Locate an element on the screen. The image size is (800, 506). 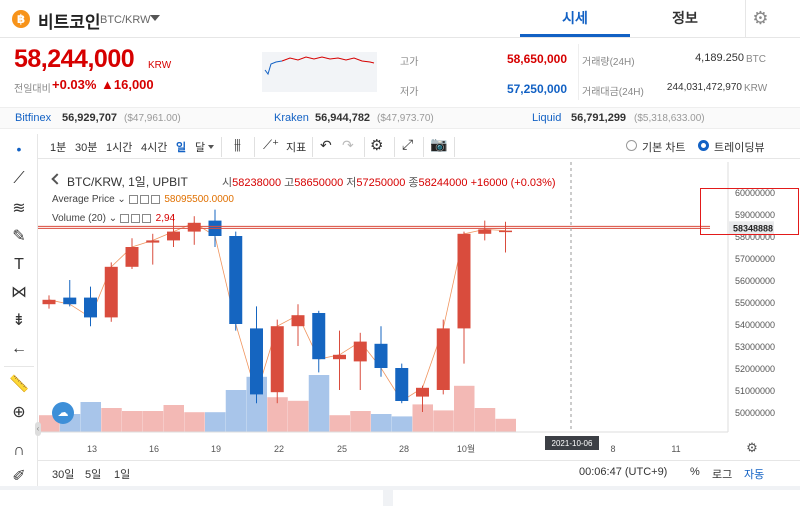
measure-icon: 📏 is located at coordinates (19, 384).